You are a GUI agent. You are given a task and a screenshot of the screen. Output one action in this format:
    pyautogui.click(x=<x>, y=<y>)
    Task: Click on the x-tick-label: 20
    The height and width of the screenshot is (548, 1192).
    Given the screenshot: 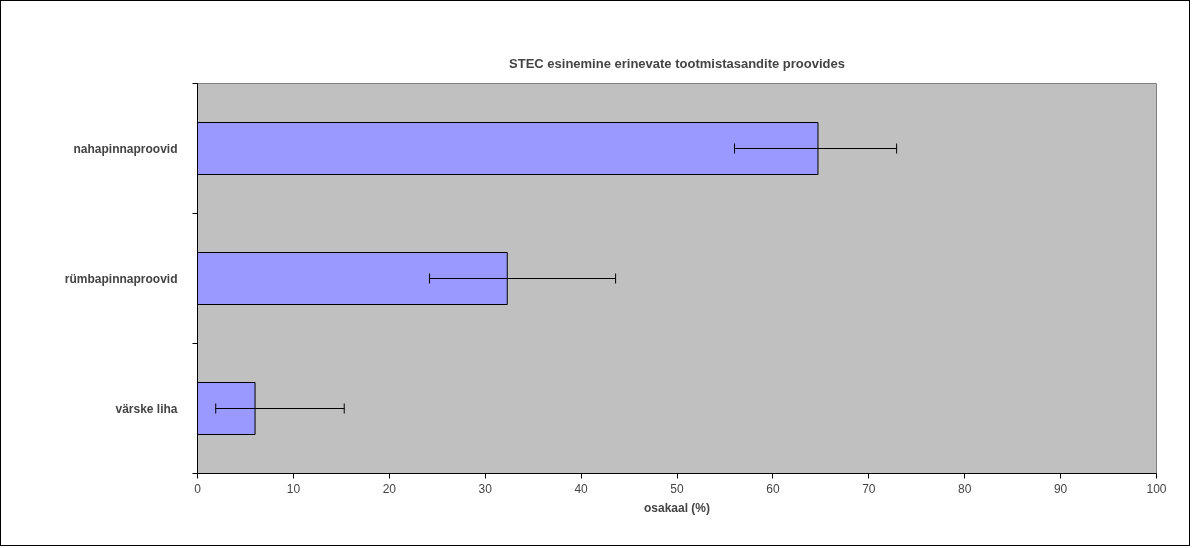 What is the action you would take?
    pyautogui.click(x=389, y=488)
    